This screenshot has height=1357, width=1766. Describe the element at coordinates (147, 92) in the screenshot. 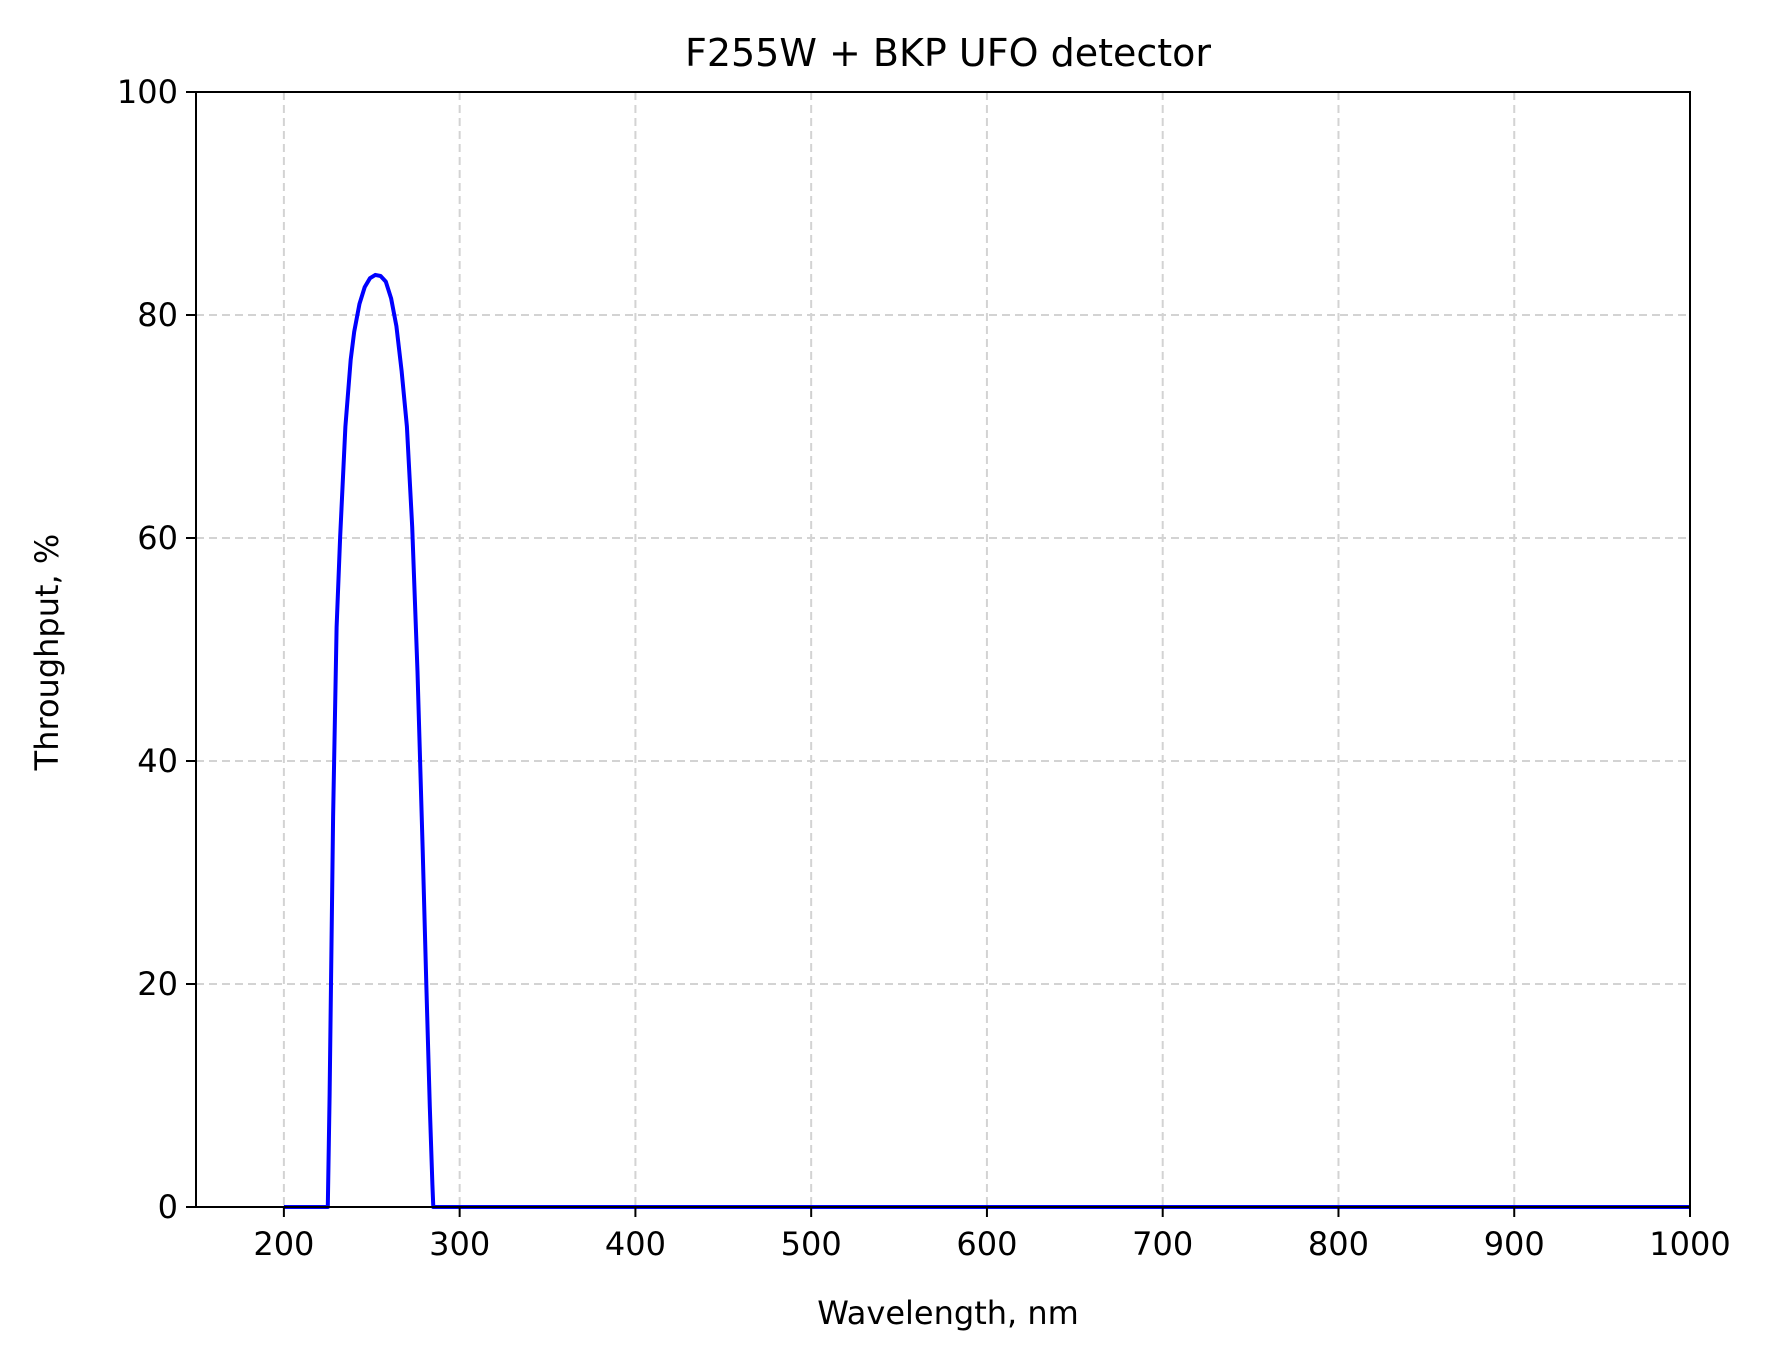

I see `y-tick-label: 100` at that location.